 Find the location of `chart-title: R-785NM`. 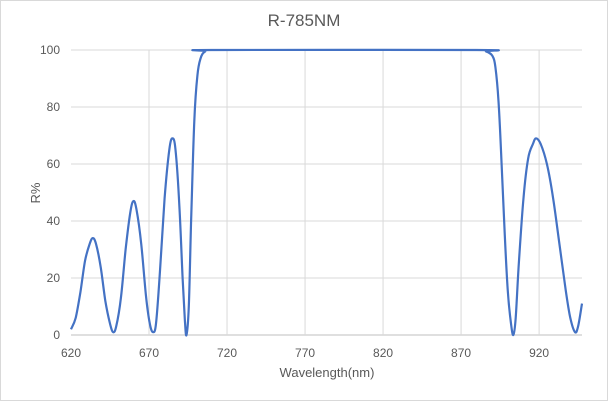

chart-title: R-785NM is located at coordinates (304, 20).